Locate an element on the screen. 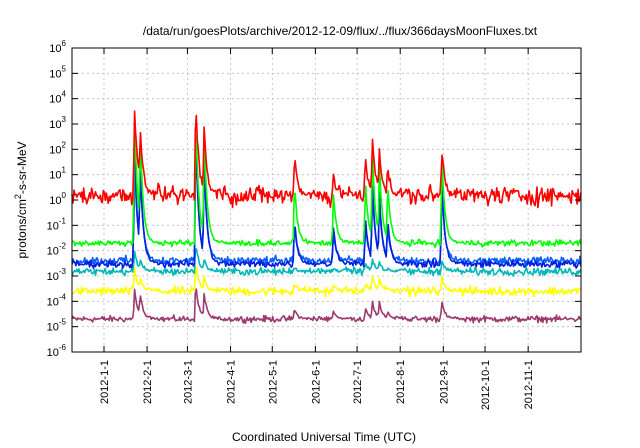 The height and width of the screenshot is (448, 640). x-tick-label: 2012-9-1 is located at coordinates (444, 382).